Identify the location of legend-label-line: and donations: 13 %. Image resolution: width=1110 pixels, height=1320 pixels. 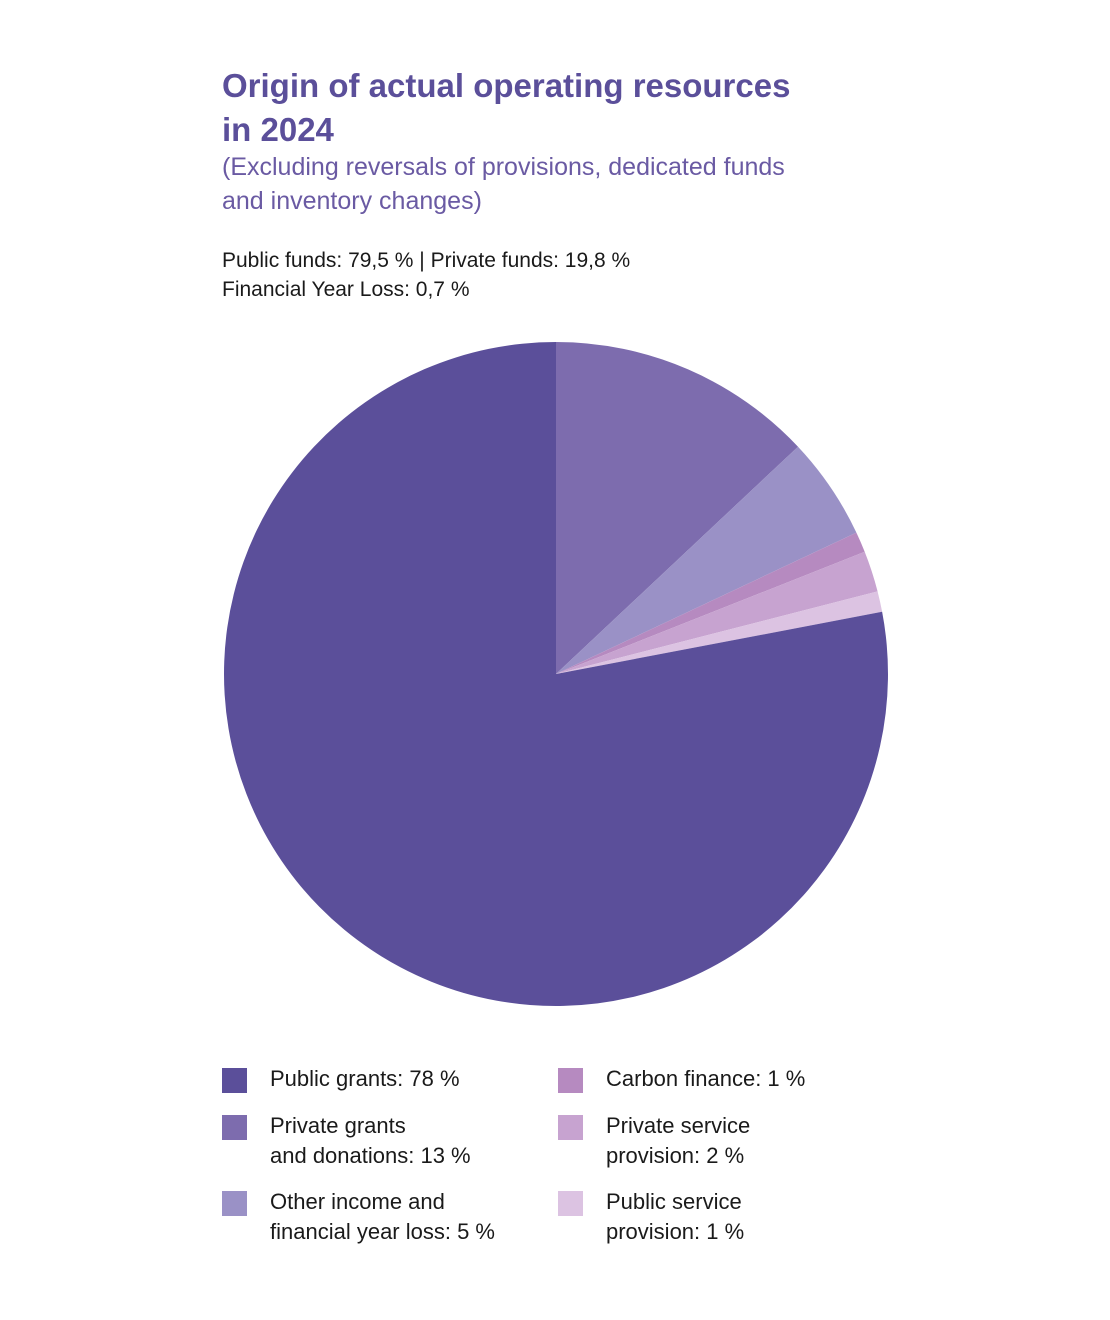
(370, 1155).